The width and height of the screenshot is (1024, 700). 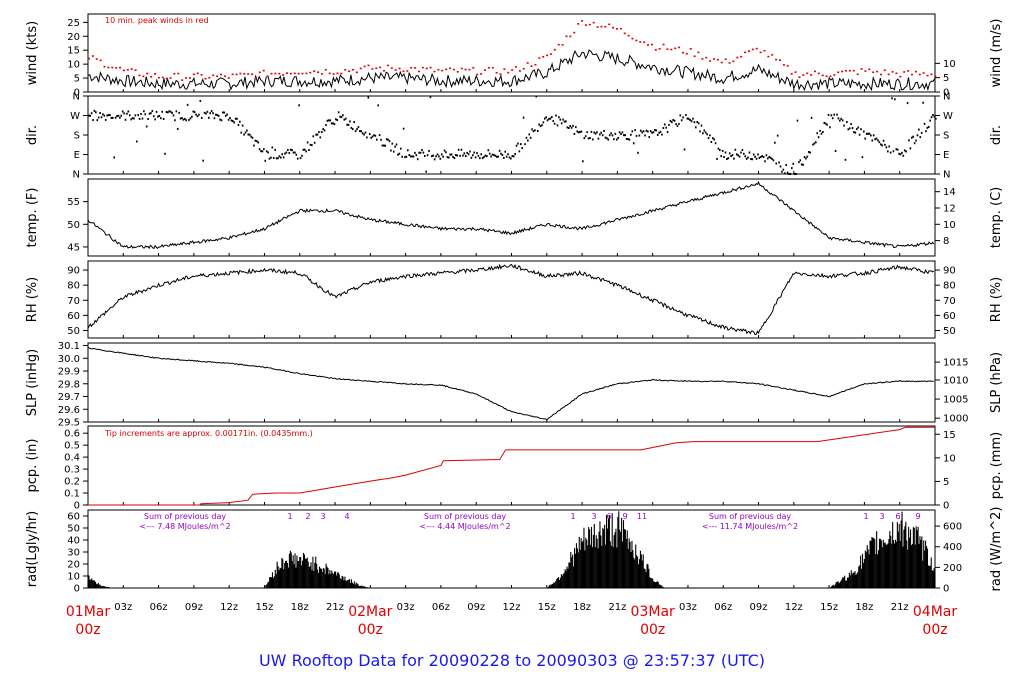 What do you see at coordinates (547, 607) in the screenshot?
I see `hour-label: 15z` at bounding box center [547, 607].